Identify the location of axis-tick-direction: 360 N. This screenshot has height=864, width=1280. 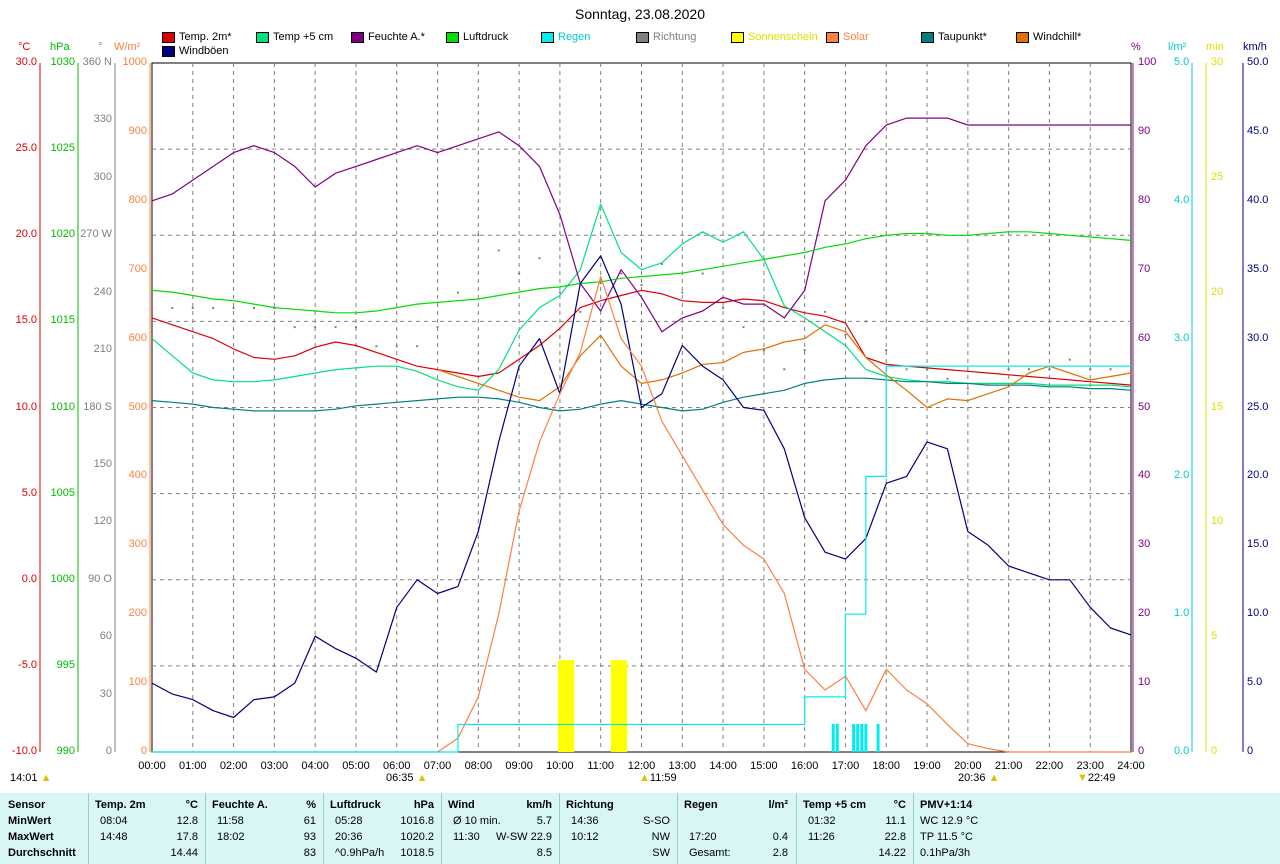
(97, 62).